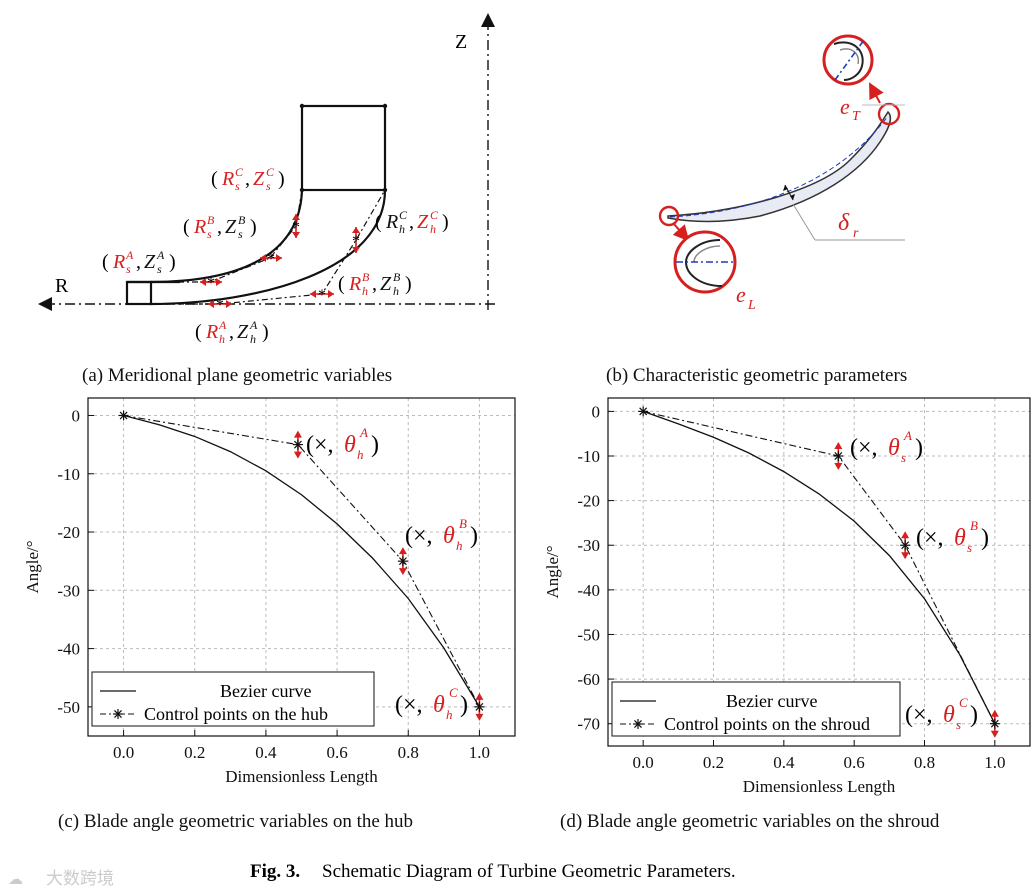  What do you see at coordinates (431, 703) in the screenshot?
I see `hub-annotation-c: (×, θ h C )` at bounding box center [431, 703].